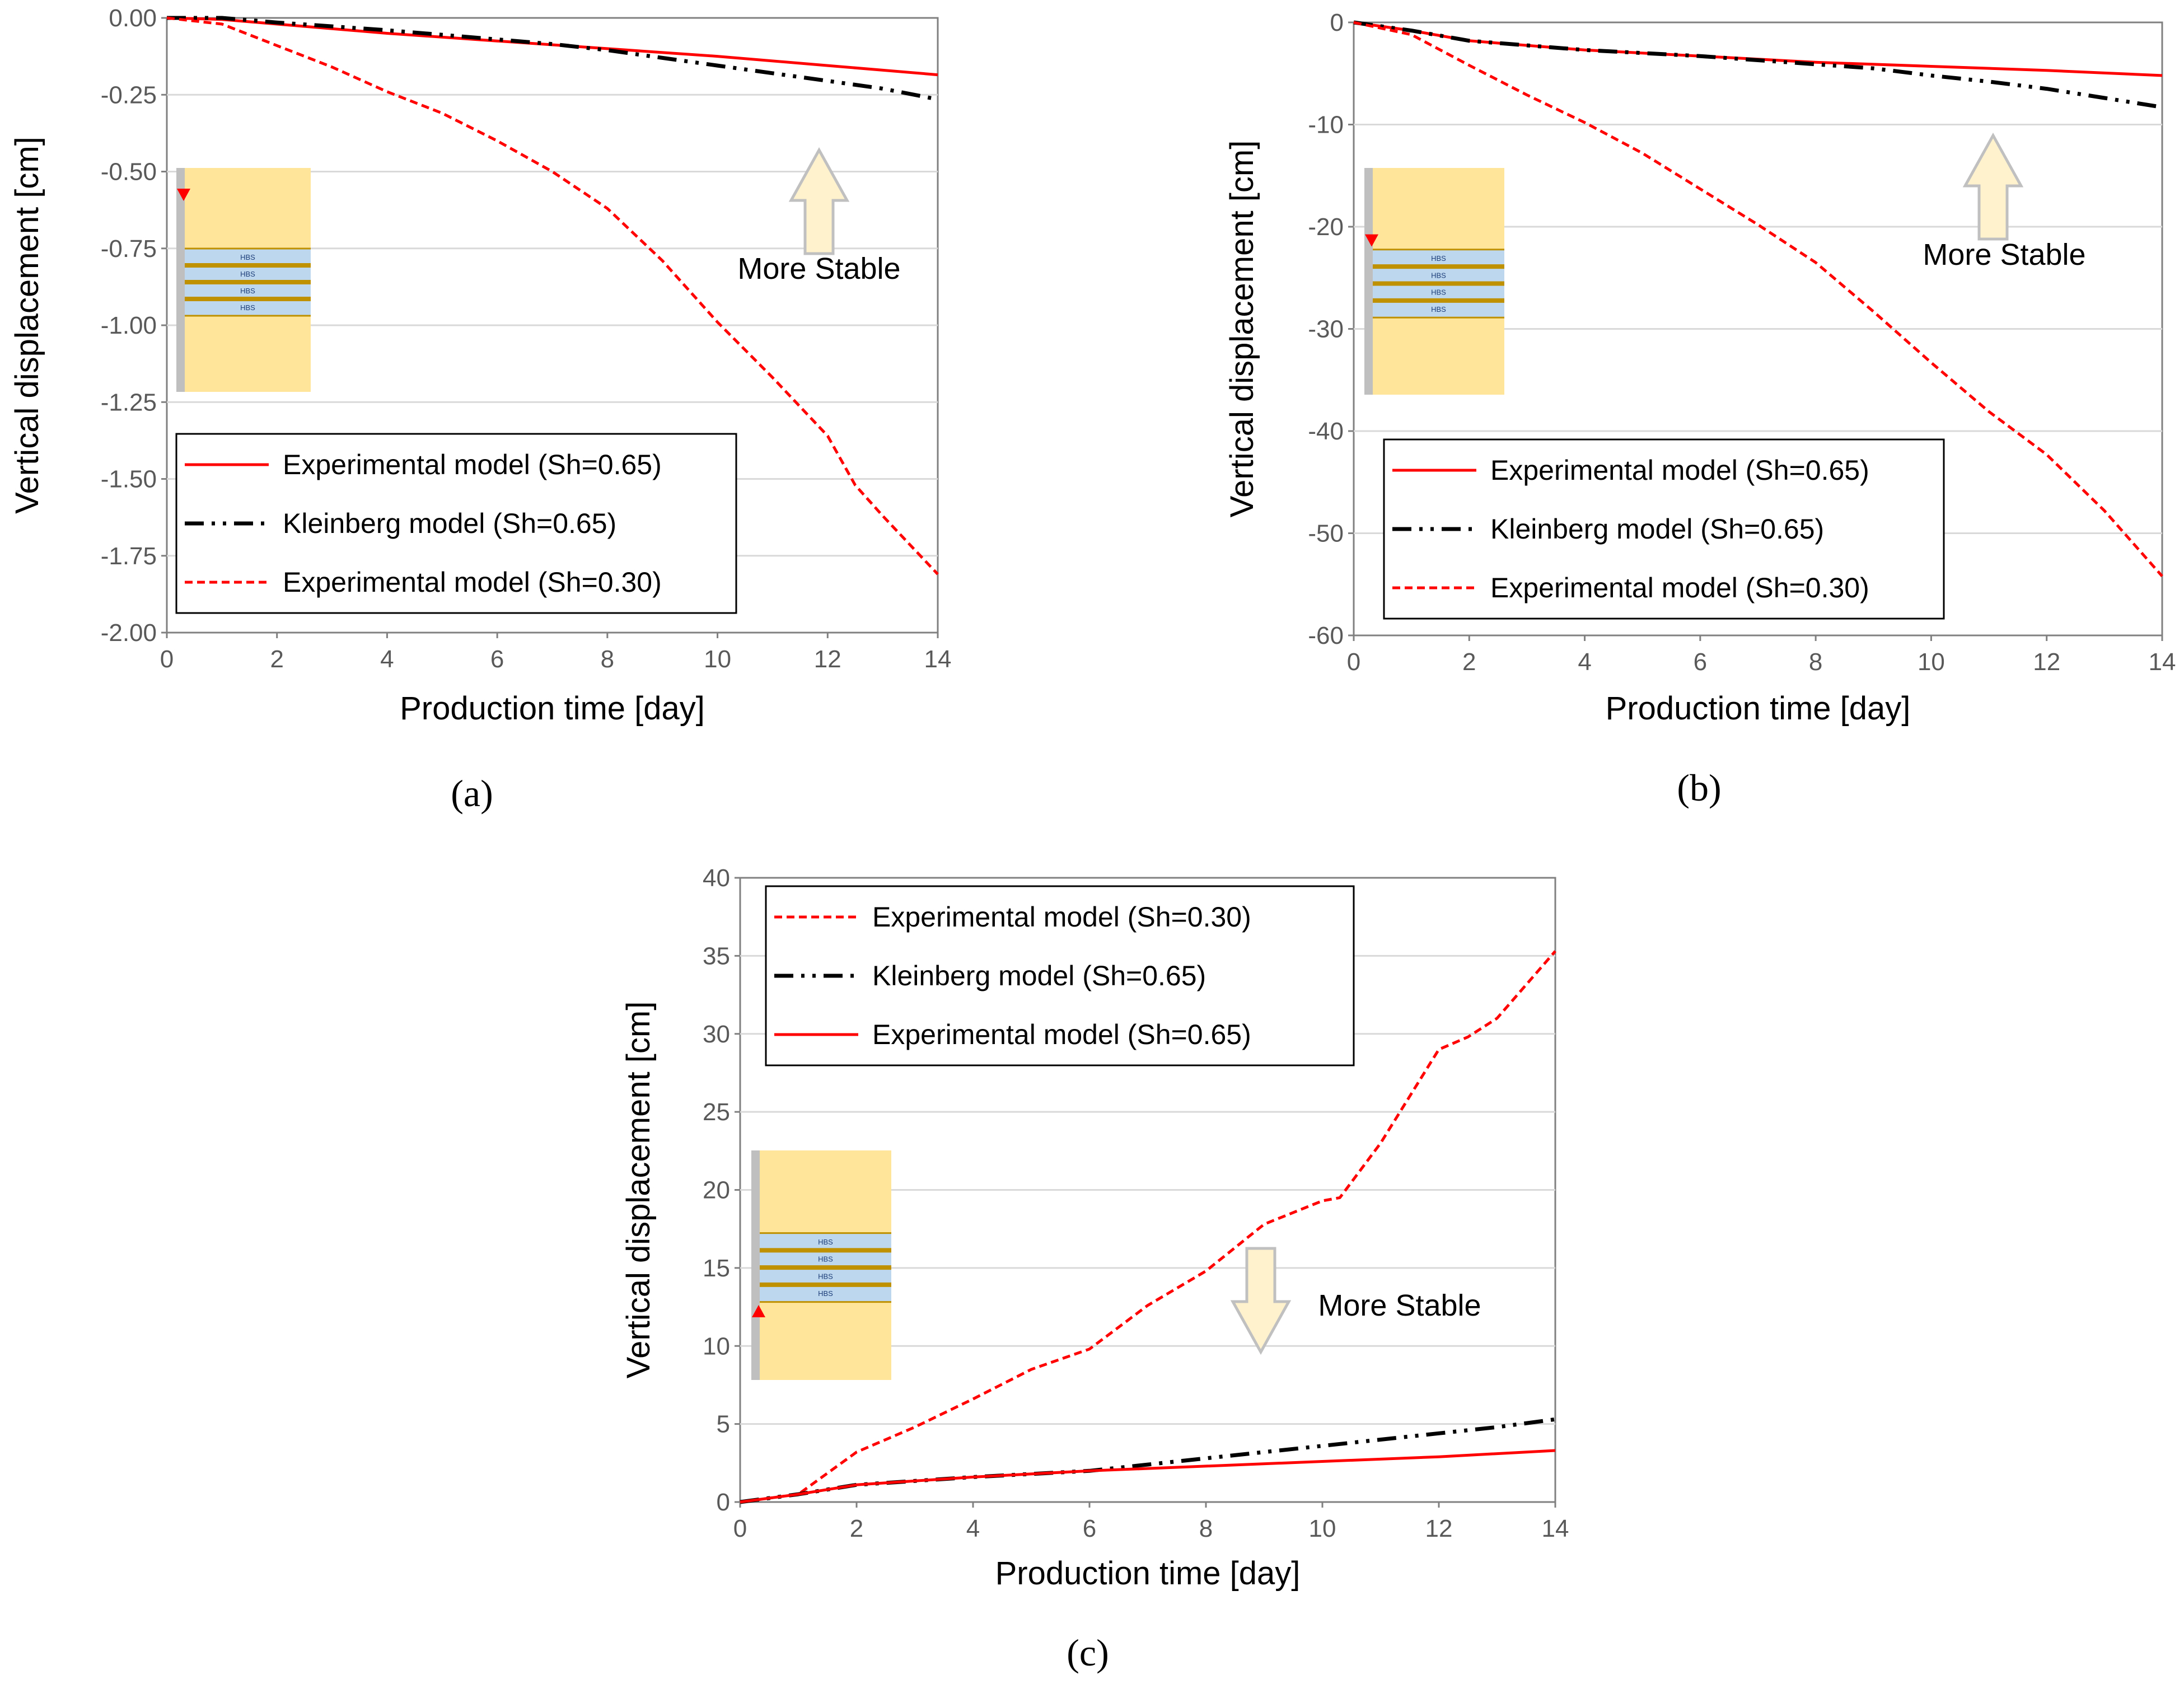 The width and height of the screenshot is (2184, 1689). Describe the element at coordinates (1326, 431) in the screenshot. I see `y-tick-label: -40` at that location.